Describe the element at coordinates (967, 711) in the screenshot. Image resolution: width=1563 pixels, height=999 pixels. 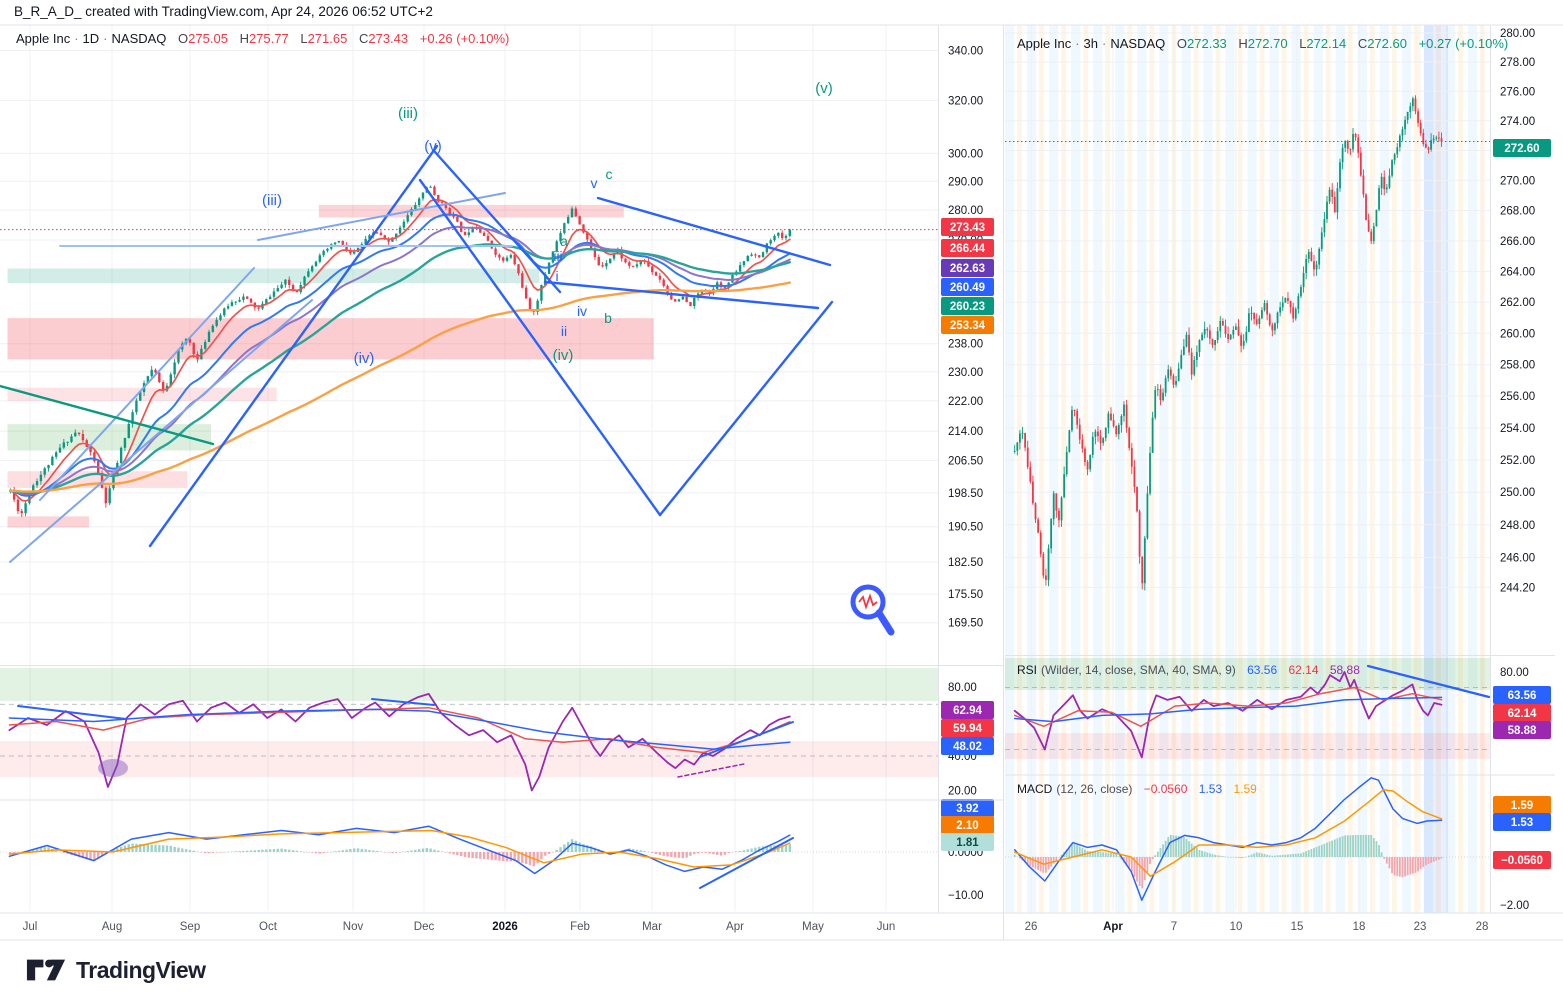
I see `svg-text: 62.94` at that location.